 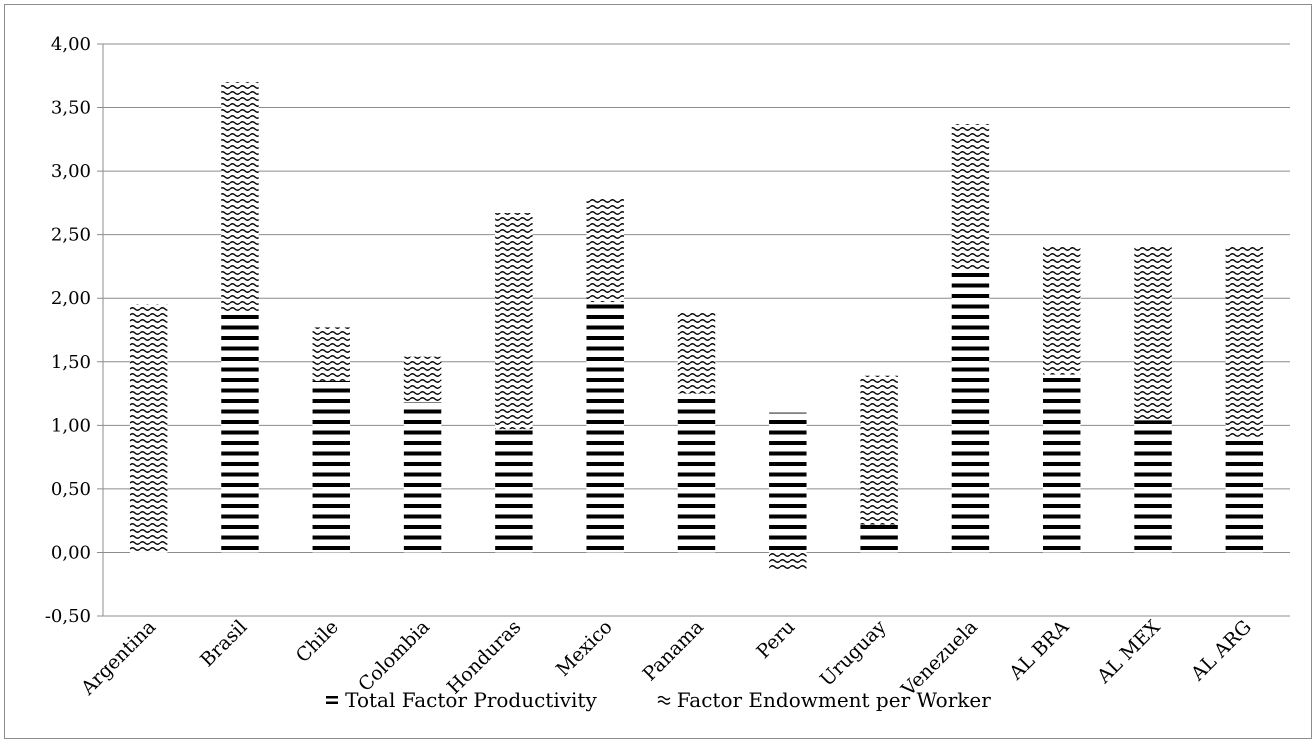 What do you see at coordinates (71, 425) in the screenshot?
I see `y-tick-label: 1,00` at bounding box center [71, 425].